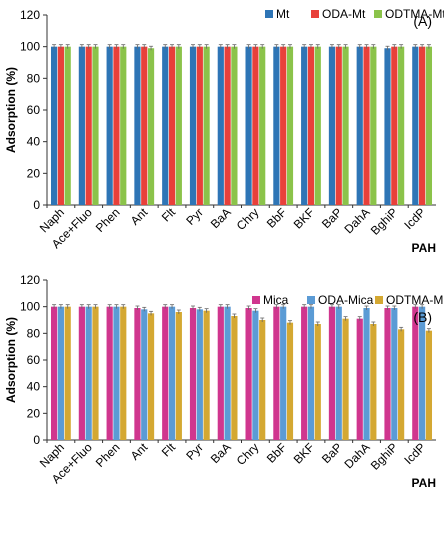 Image resolution: width=444 pixels, height=550 pixels. I want to click on x-tick-label: BghiP, so click(384, 456).